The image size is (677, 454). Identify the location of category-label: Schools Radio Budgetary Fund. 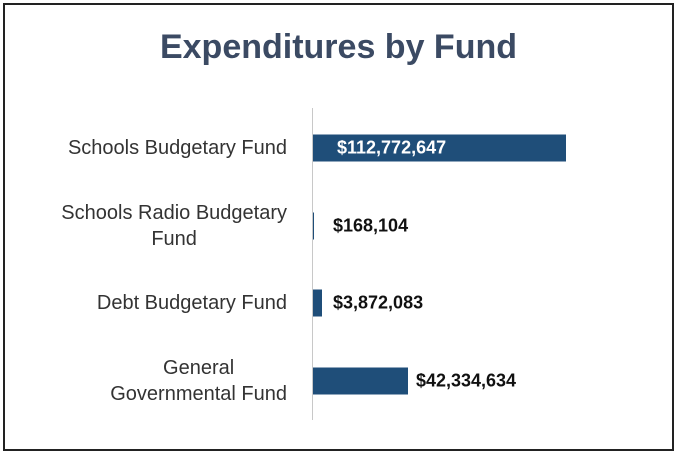
(174, 225).